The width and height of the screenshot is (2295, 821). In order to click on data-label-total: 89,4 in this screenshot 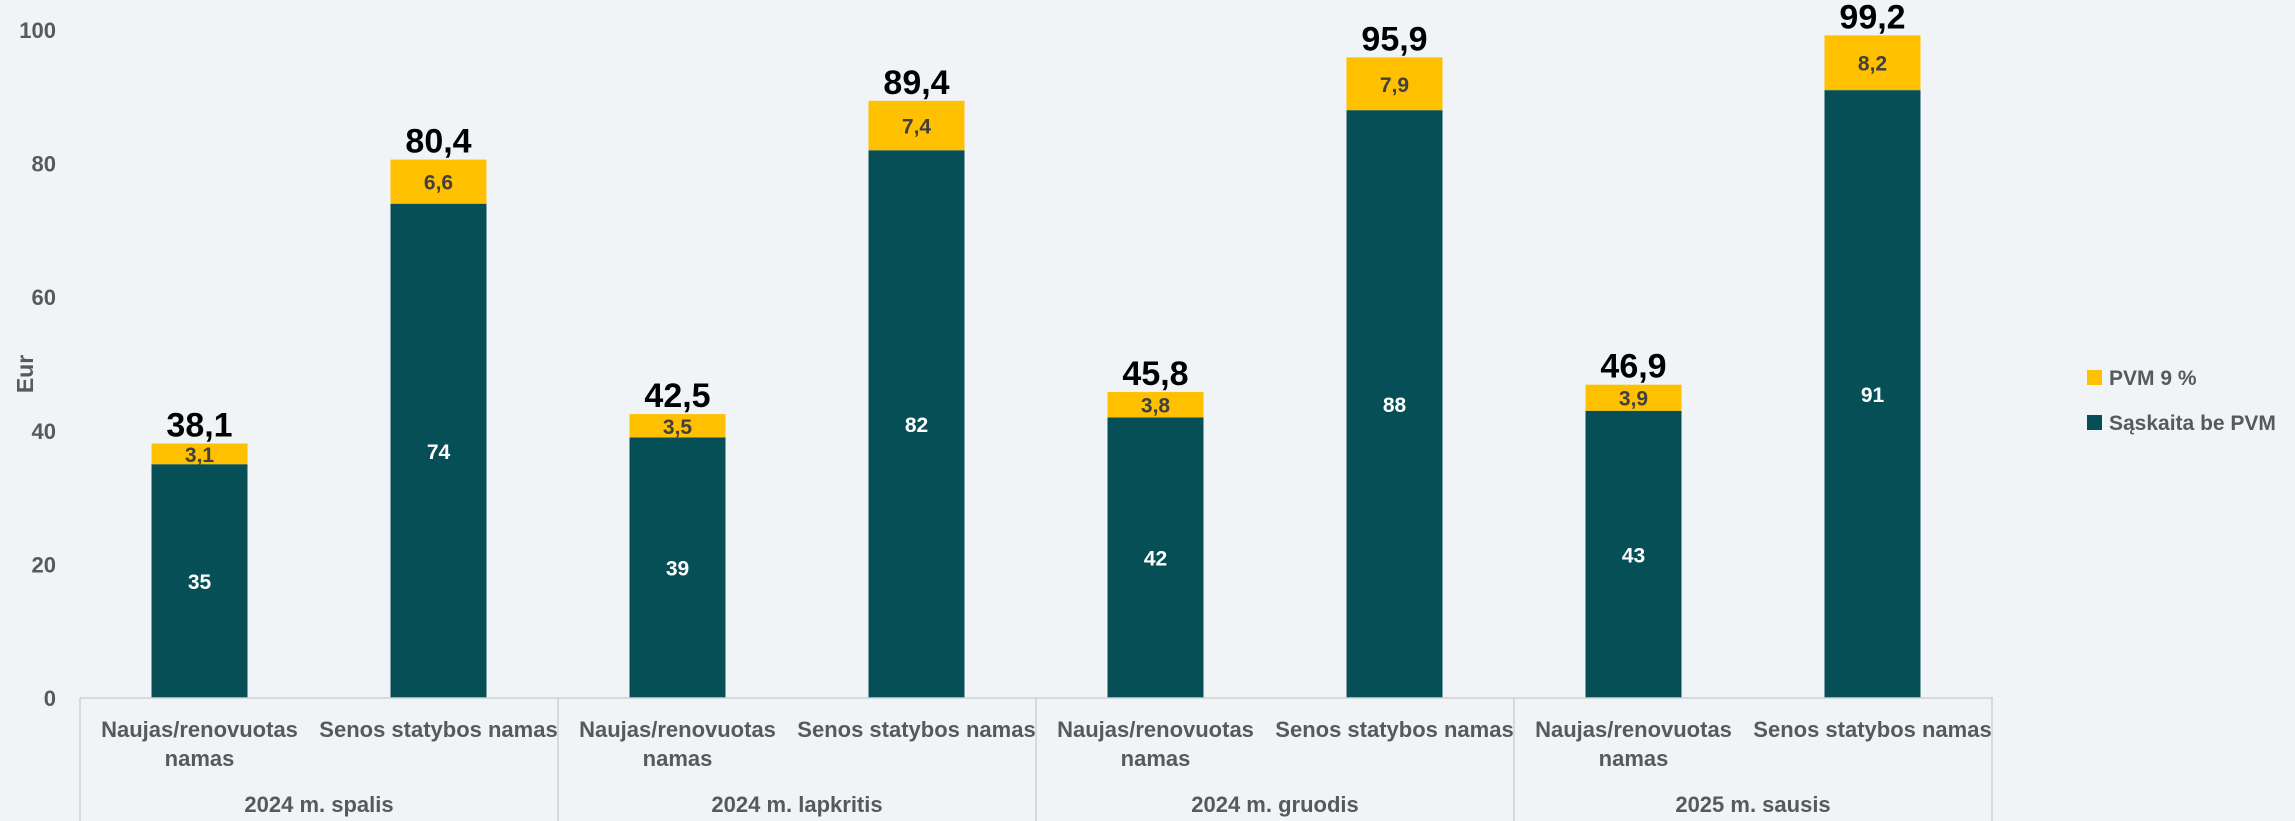, I will do `click(916, 83)`.